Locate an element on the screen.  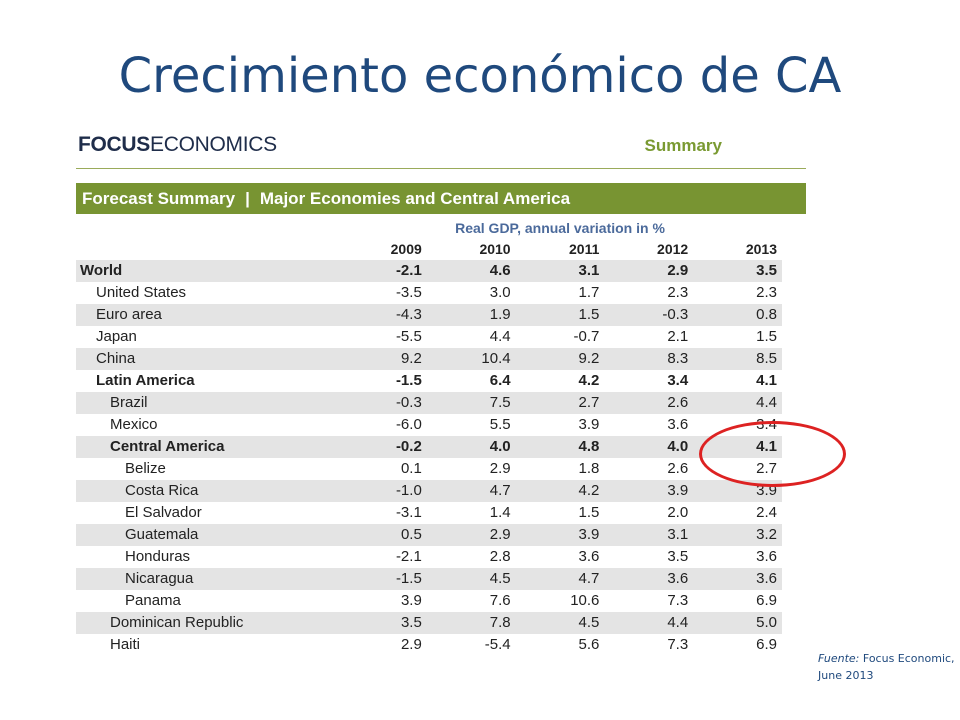
banner-title: Forecast Summary is located at coordinates (159, 198).